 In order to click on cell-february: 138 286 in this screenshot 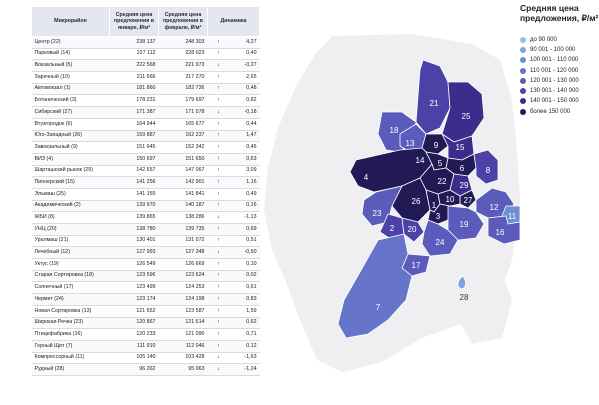, I will do `click(183, 217)`.